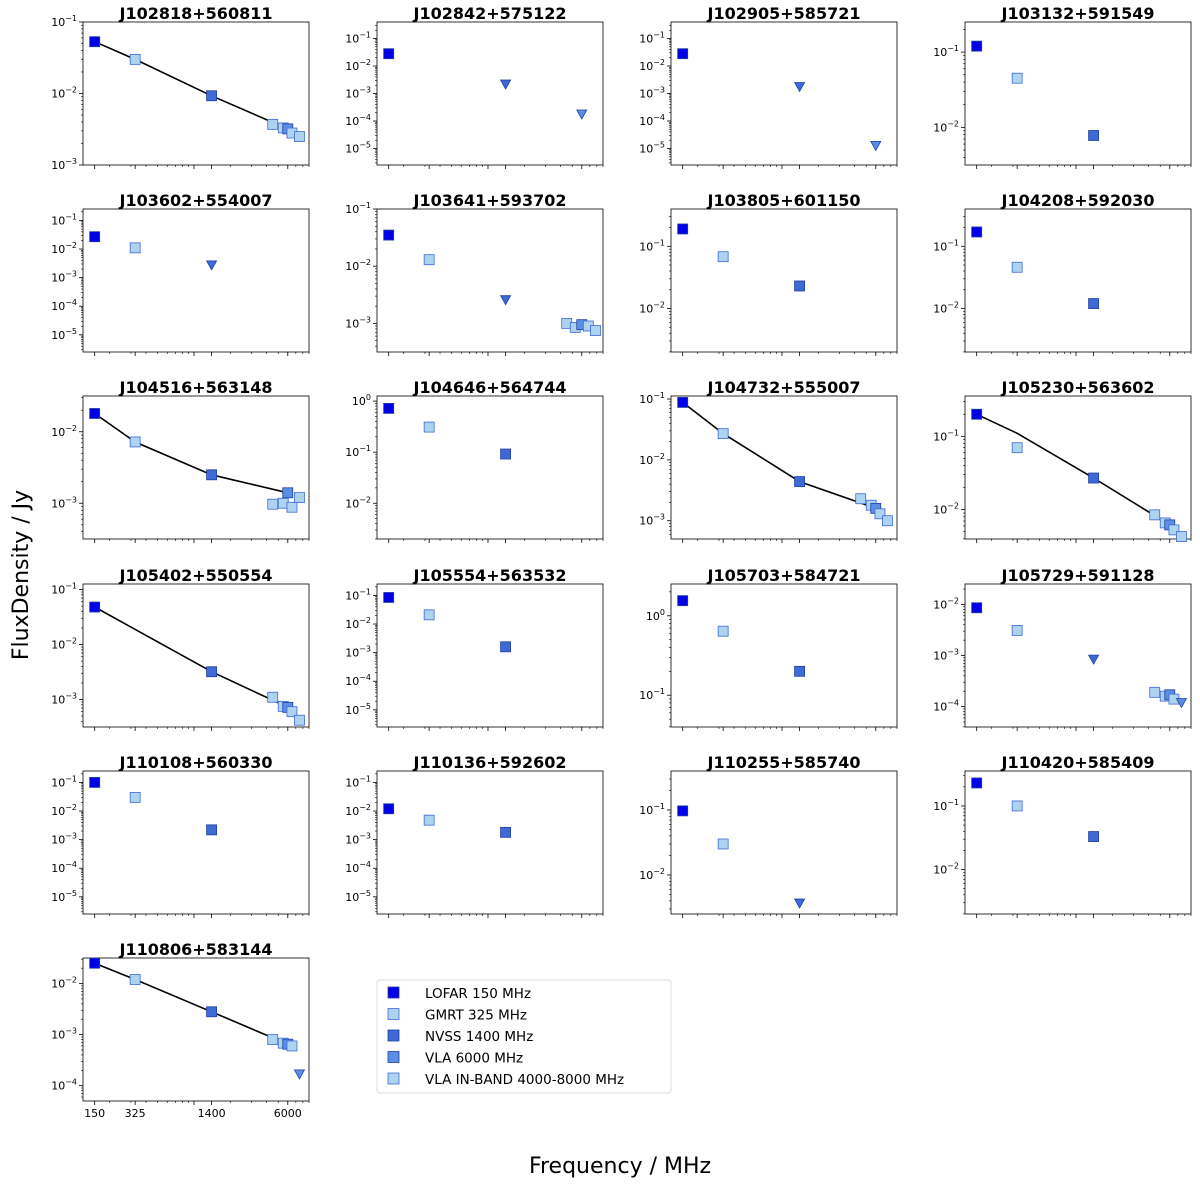 The width and height of the screenshot is (1200, 1185). I want to click on panel-title: J105703+584721, so click(784, 575).